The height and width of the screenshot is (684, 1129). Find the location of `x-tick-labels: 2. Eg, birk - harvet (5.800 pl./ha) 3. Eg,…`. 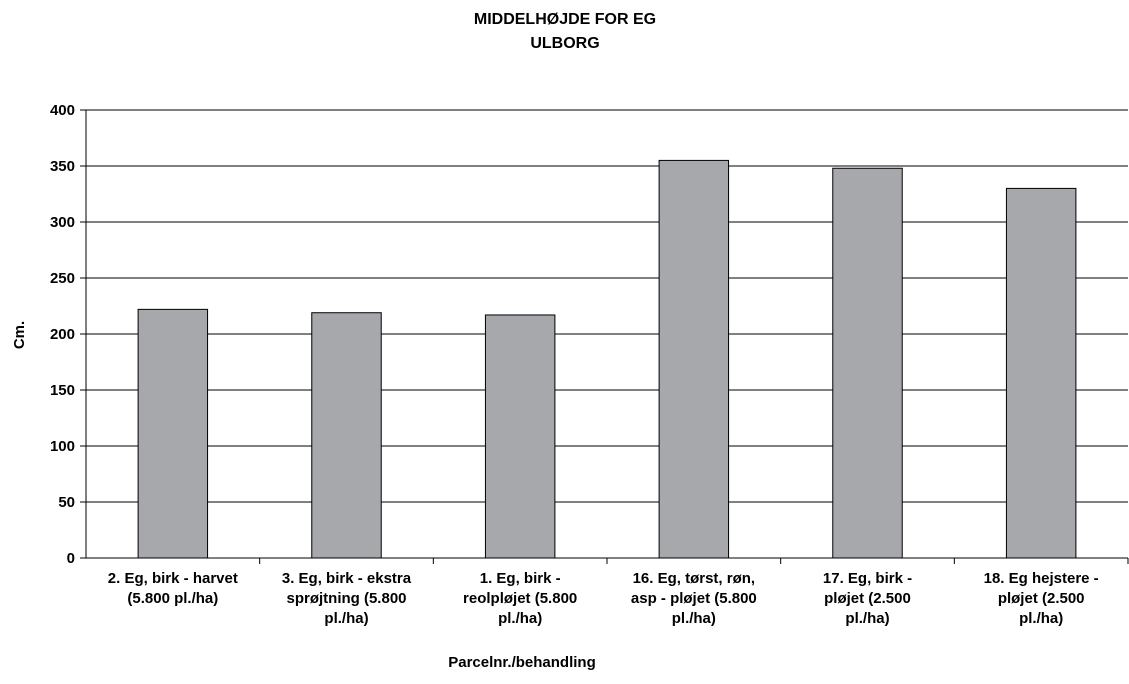

x-tick-labels: 2. Eg, birk - harvet (5.800 pl./ha) 3. Eg,… is located at coordinates (618, 592).